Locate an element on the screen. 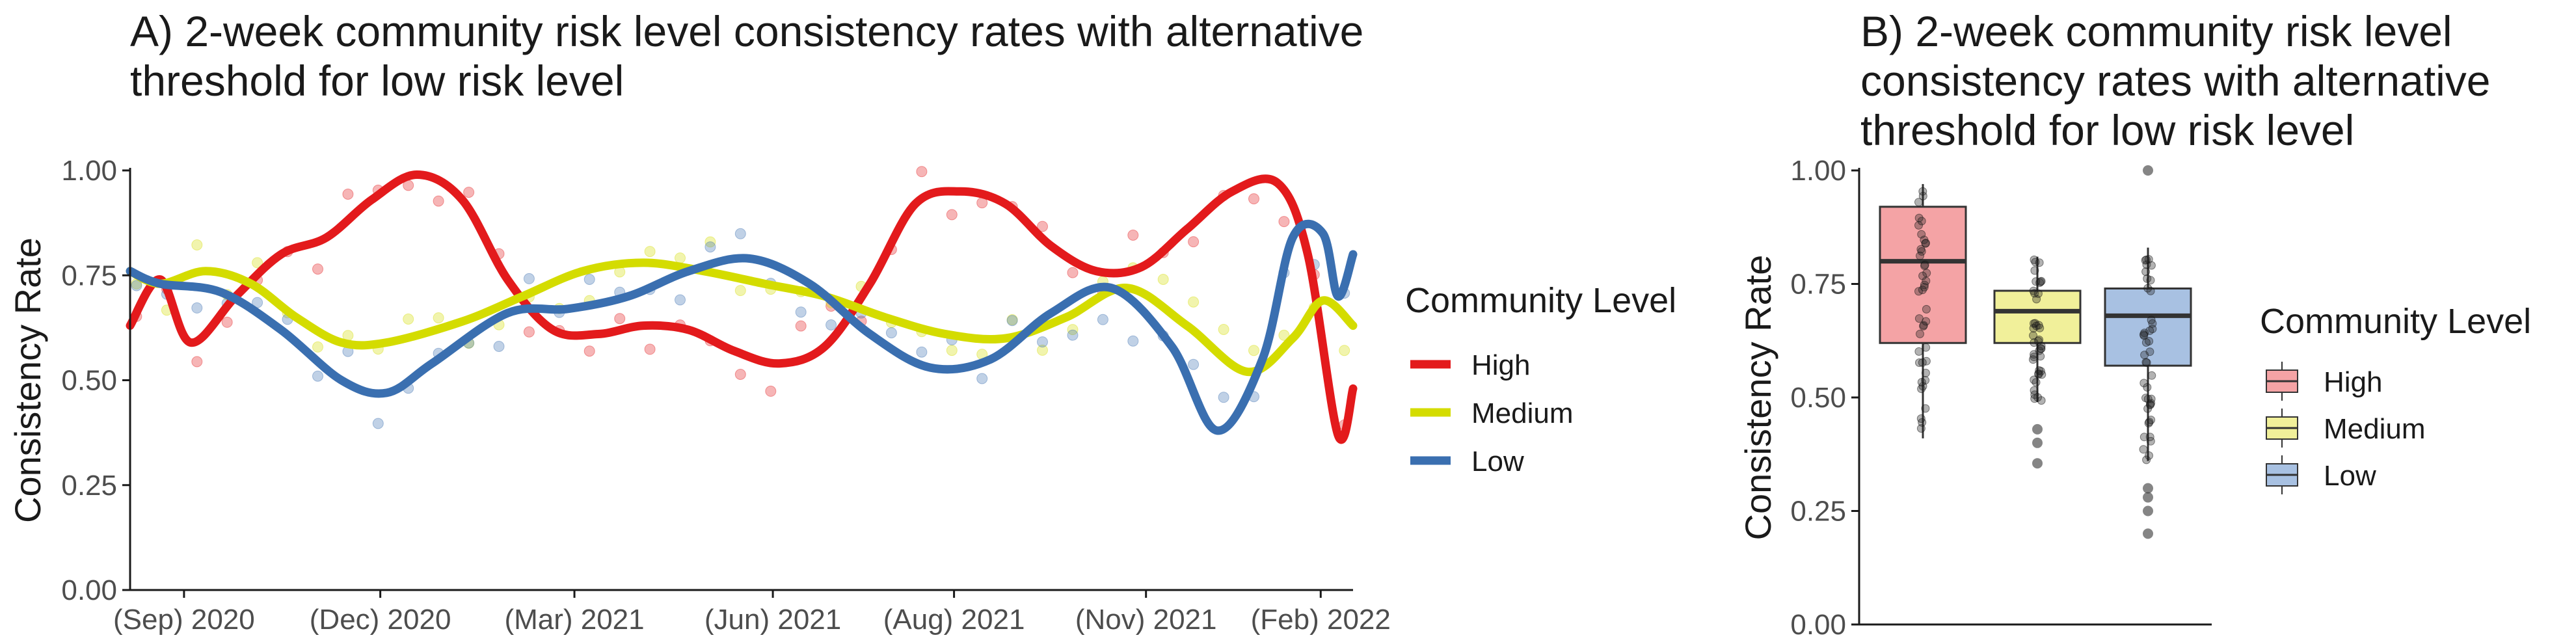 The height and width of the screenshot is (644, 2576). legend-label-low: Low is located at coordinates (2350, 476).